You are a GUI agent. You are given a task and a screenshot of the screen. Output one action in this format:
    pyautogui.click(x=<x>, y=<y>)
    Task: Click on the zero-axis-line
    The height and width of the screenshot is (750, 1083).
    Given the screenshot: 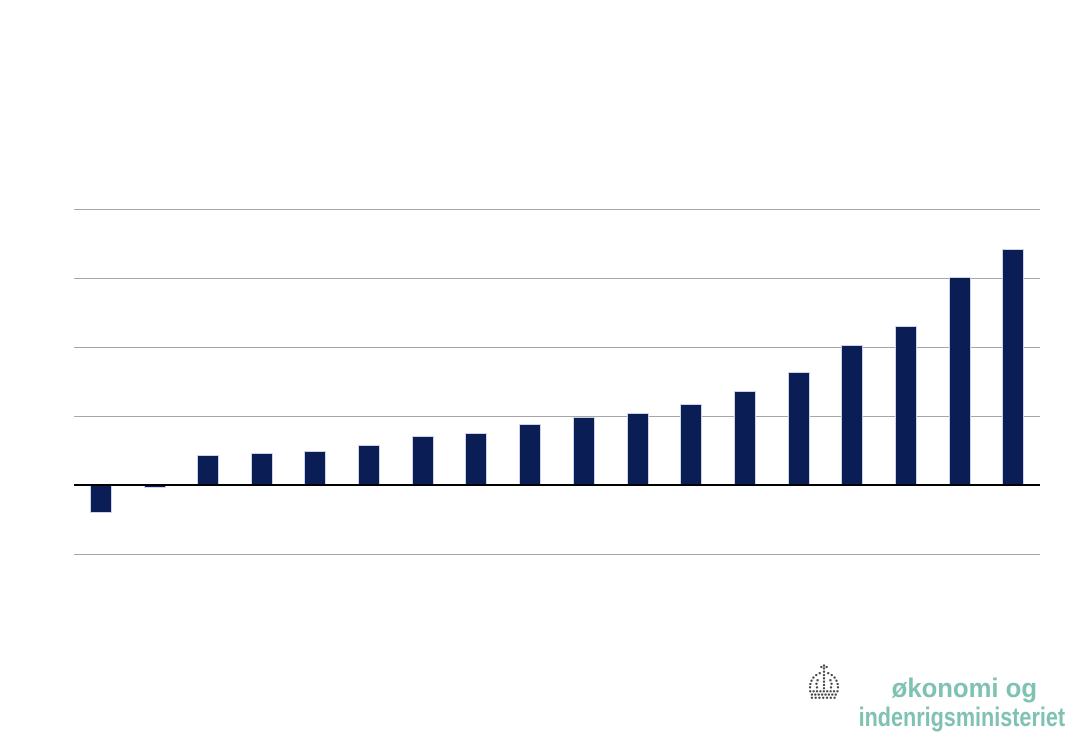 What is the action you would take?
    pyautogui.click(x=557, y=485)
    